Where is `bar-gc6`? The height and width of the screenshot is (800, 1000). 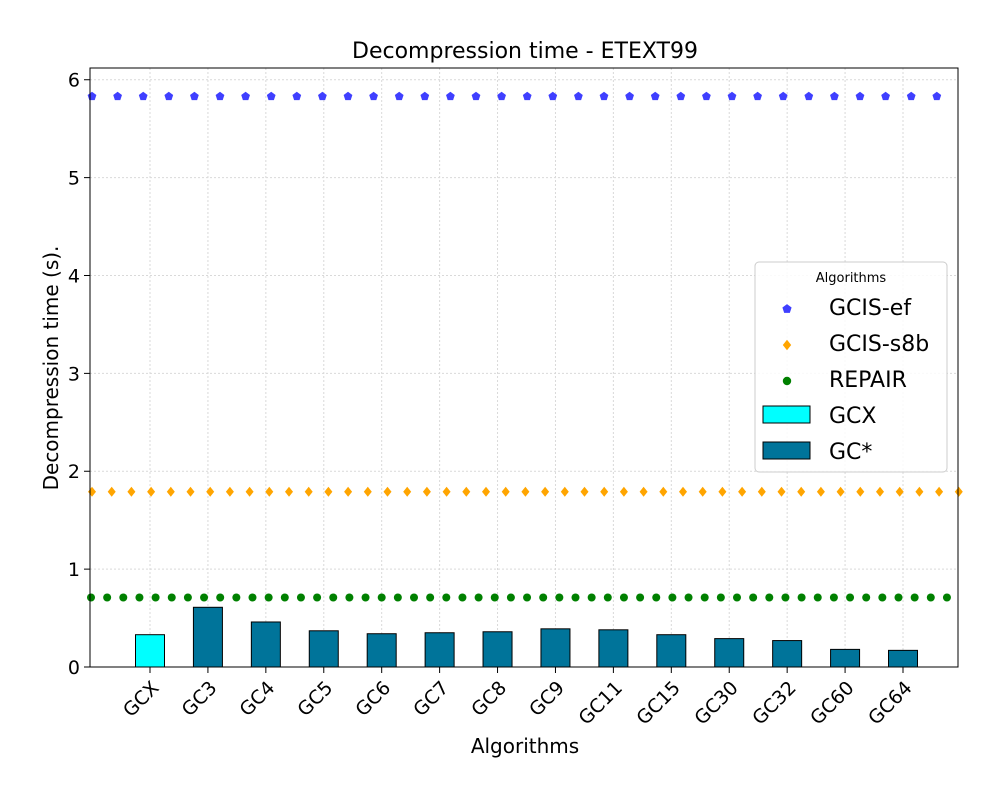 bar-gc6 is located at coordinates (381, 650).